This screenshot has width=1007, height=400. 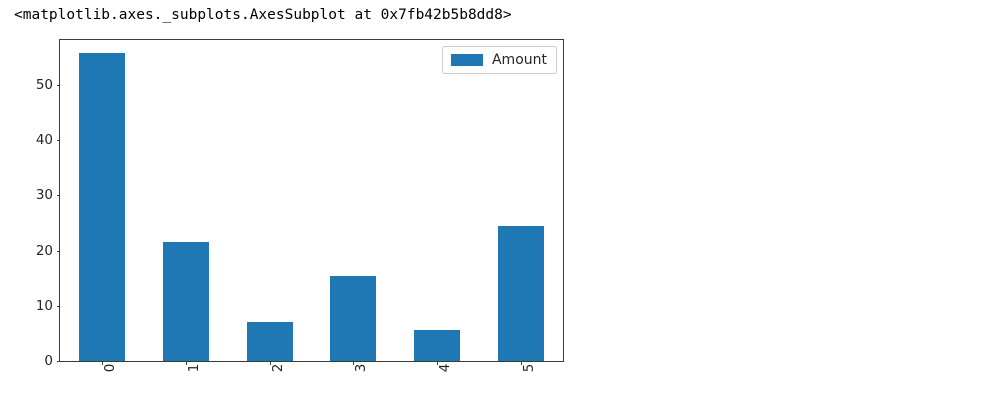 What do you see at coordinates (109, 368) in the screenshot?
I see `x-tick-label: 0` at bounding box center [109, 368].